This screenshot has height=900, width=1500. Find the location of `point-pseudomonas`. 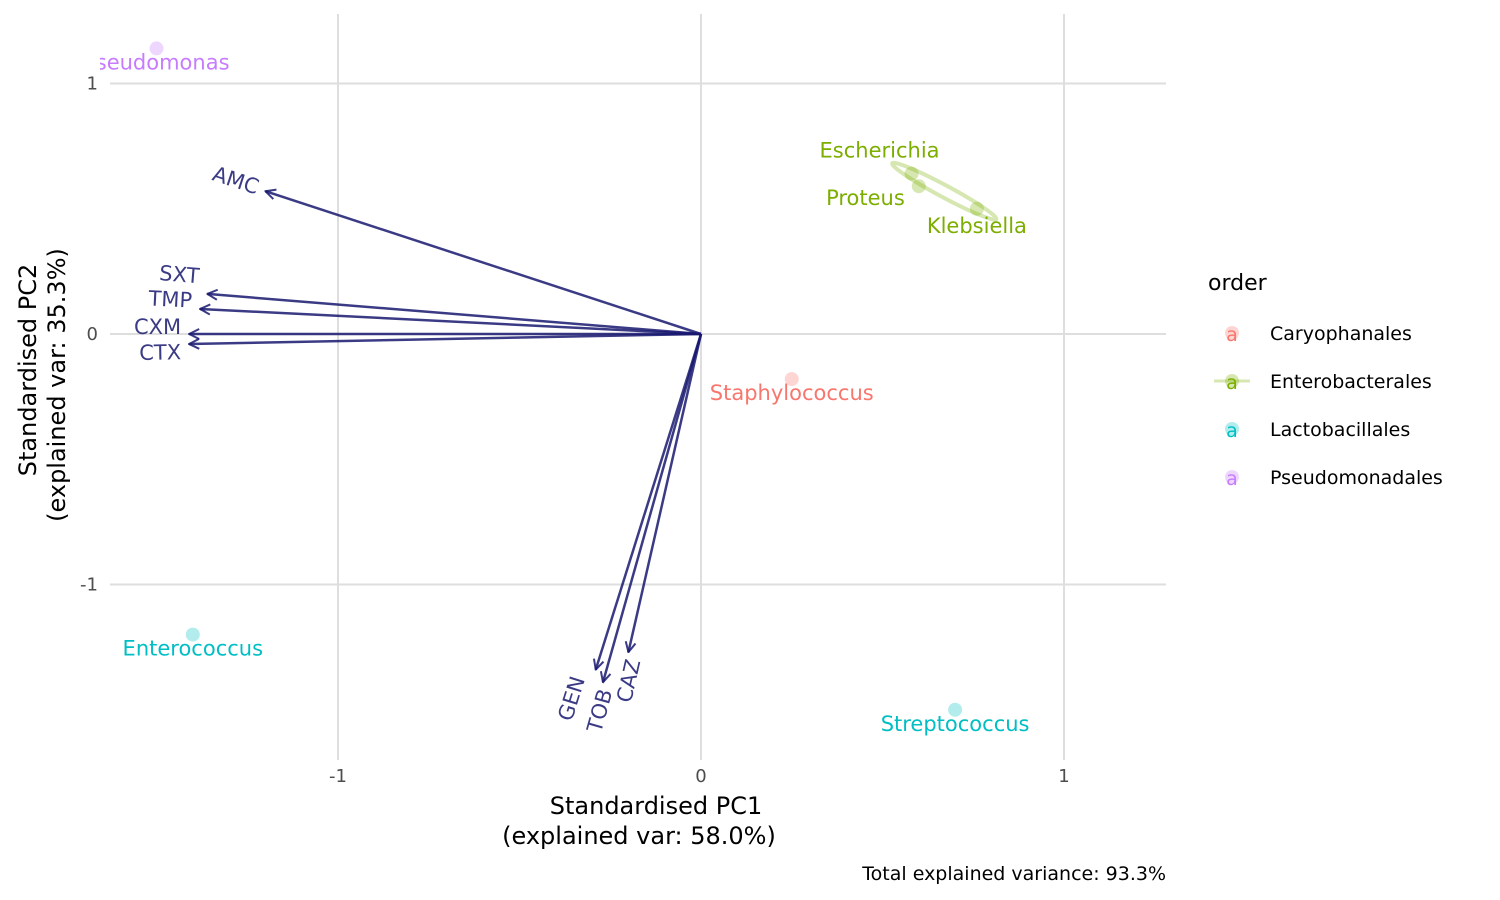

point-pseudomonas is located at coordinates (156, 48).